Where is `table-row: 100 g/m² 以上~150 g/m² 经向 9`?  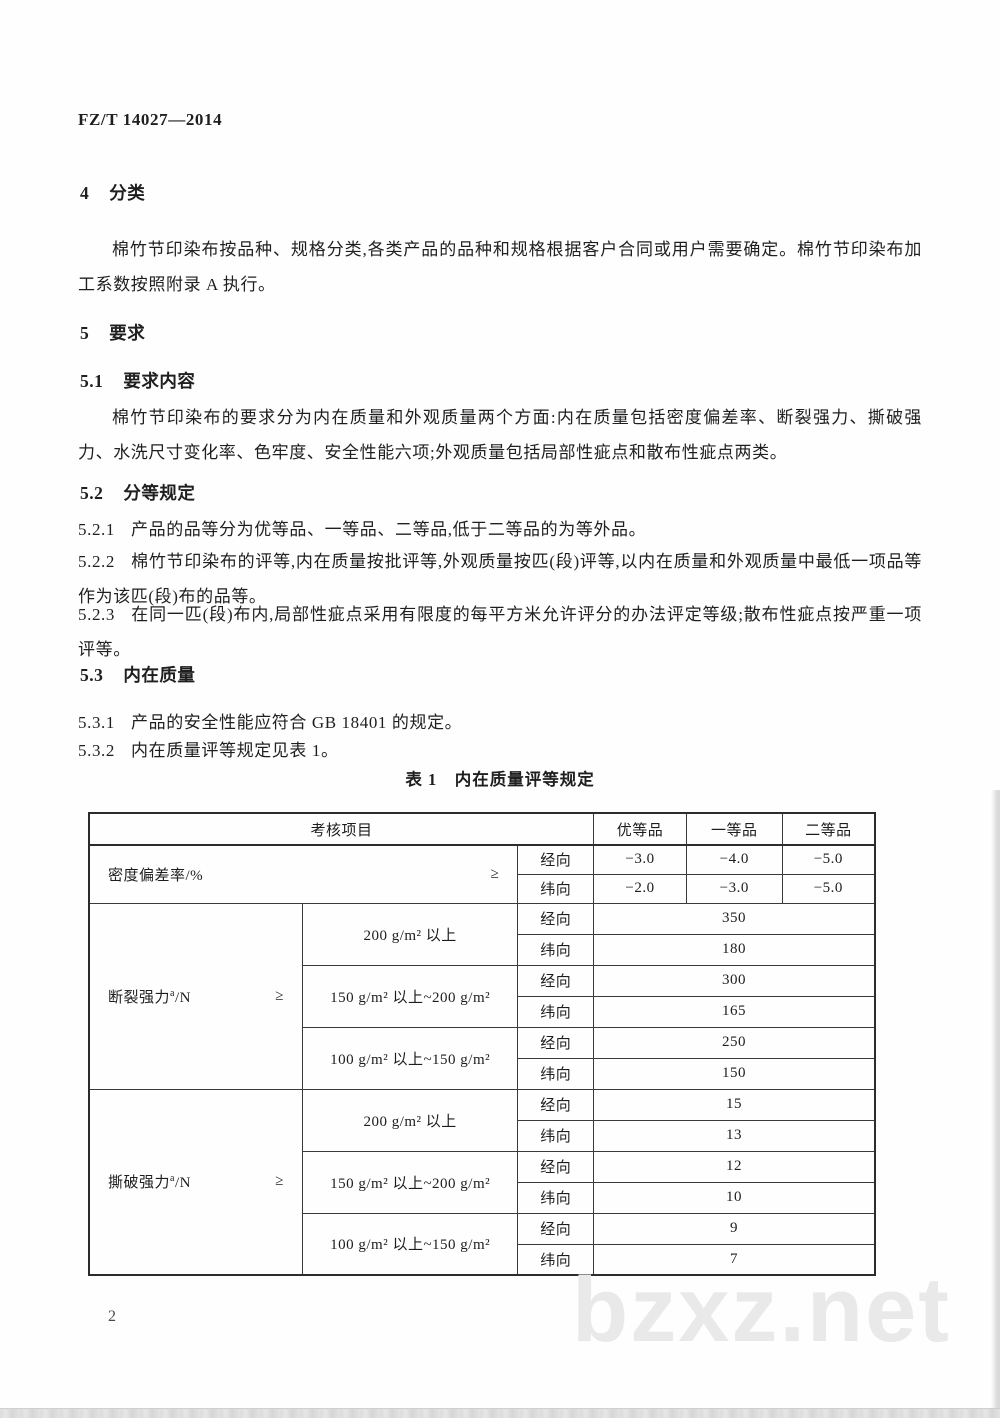
table-row: 100 g/m² 以上~150 g/m² 经向 9 is located at coordinates (482, 1244).